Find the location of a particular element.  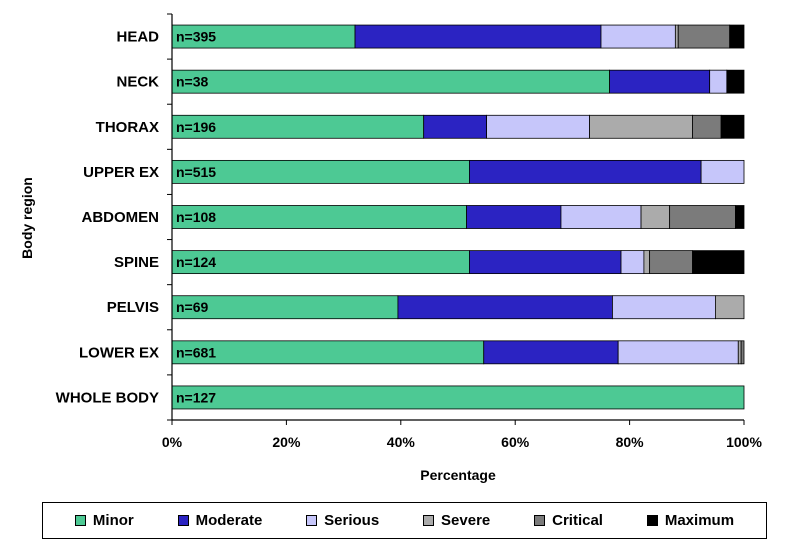

legend-item-critical: Critical is located at coordinates (568, 520).